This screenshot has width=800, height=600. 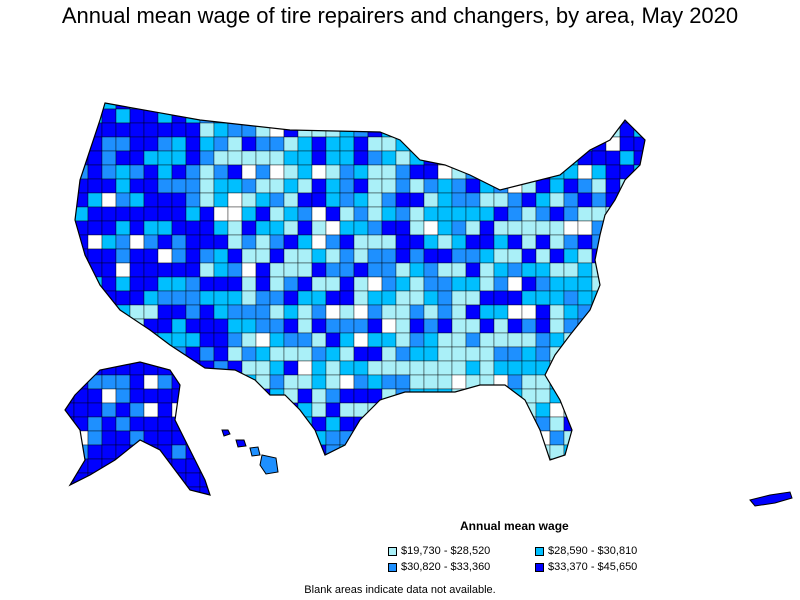 I want to click on legend-label-4: $33,370 - $45,650, so click(x=593, y=567).